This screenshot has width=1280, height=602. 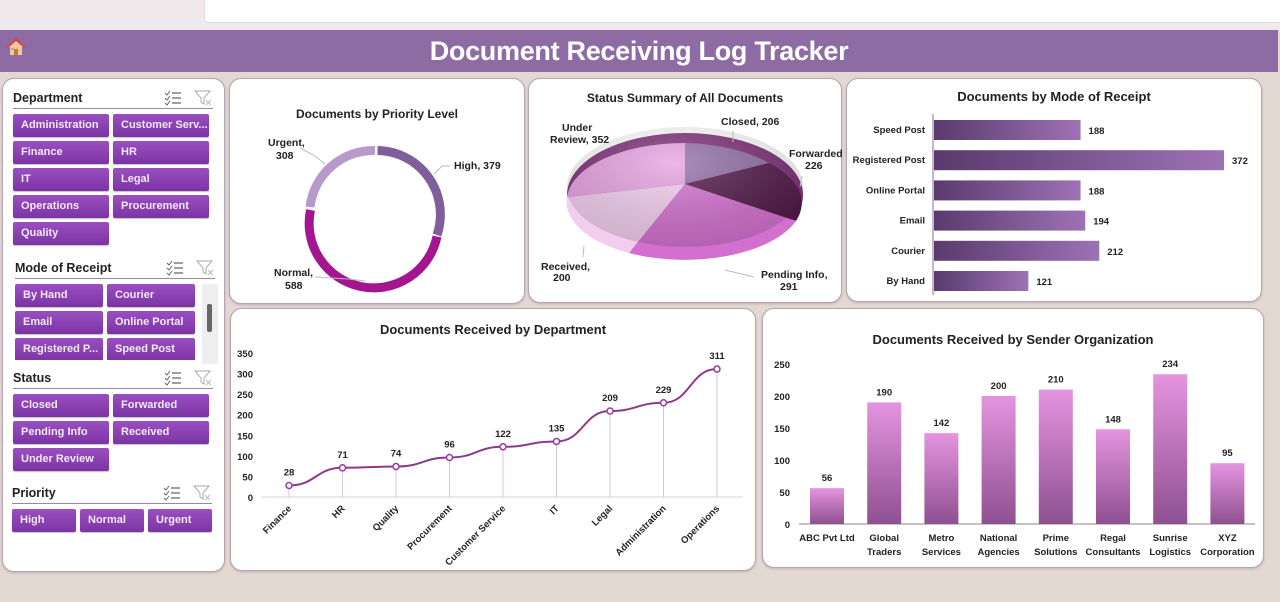 What do you see at coordinates (59, 322) in the screenshot?
I see `slicer-item: Email` at bounding box center [59, 322].